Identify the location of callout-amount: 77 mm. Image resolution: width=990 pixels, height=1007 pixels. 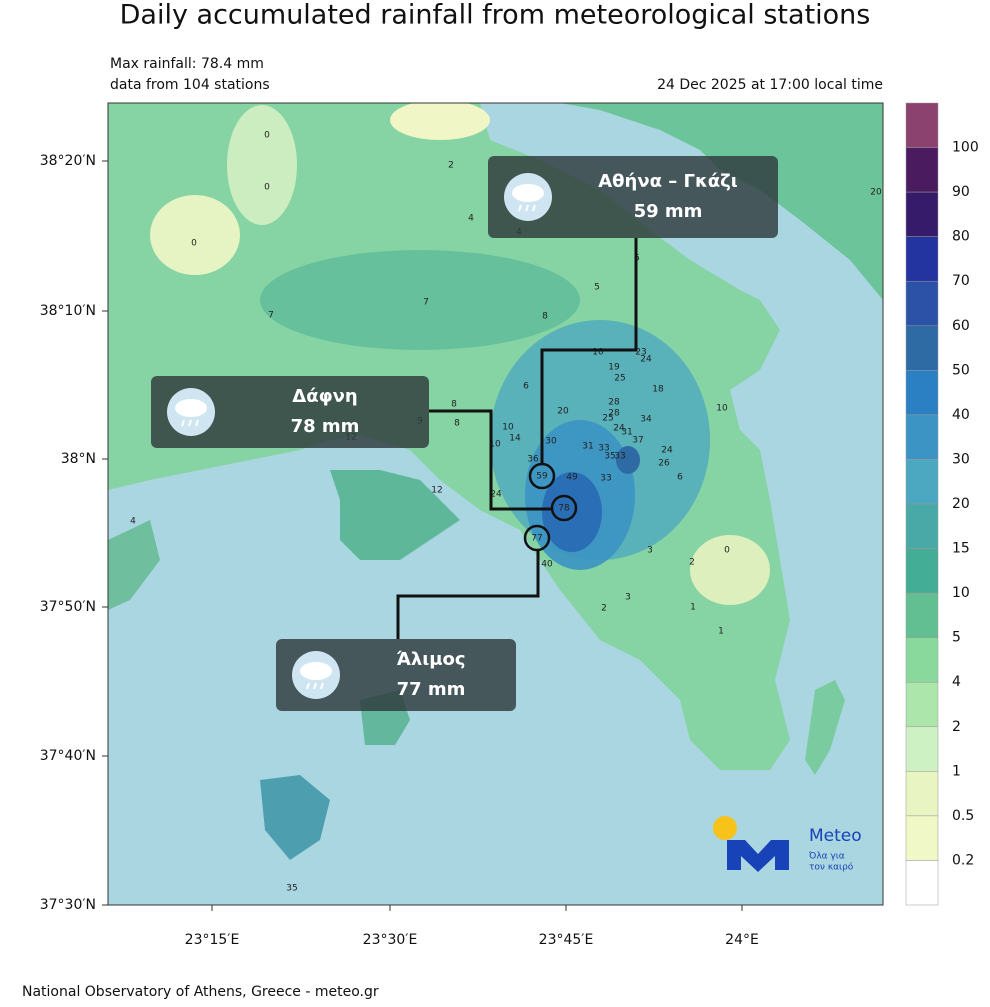
(431, 689).